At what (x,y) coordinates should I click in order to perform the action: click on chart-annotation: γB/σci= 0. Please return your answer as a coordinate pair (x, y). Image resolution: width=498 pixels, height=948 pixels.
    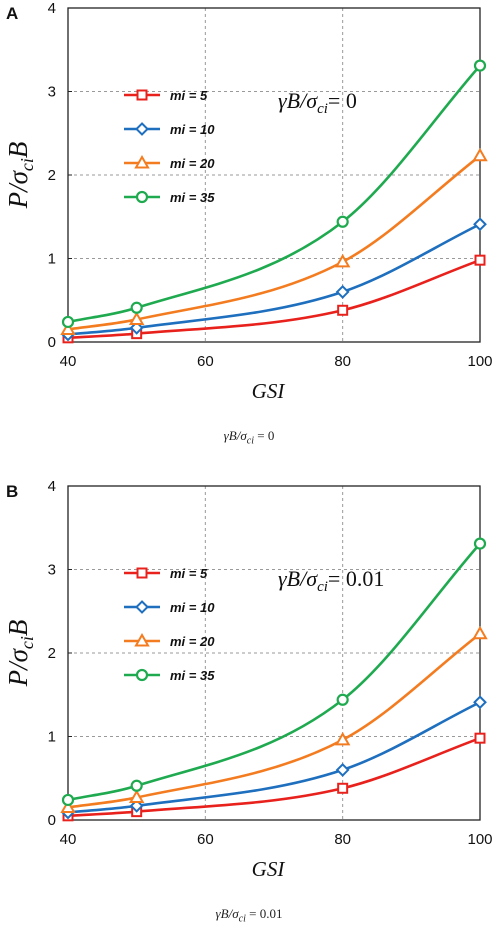
    Looking at the image, I should click on (317, 102).